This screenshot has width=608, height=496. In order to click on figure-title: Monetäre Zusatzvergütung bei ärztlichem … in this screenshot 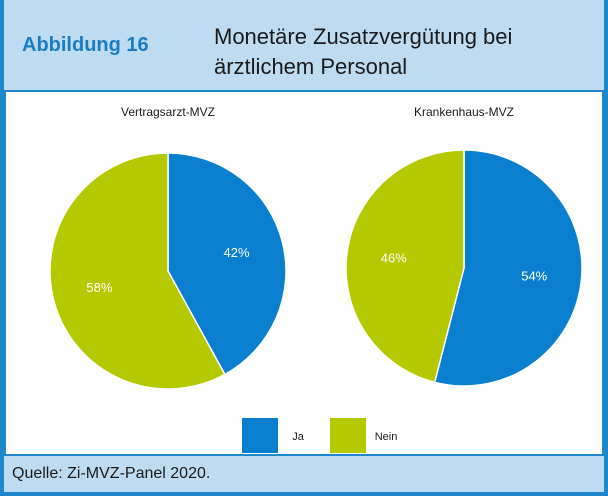, I will do `click(363, 51)`.